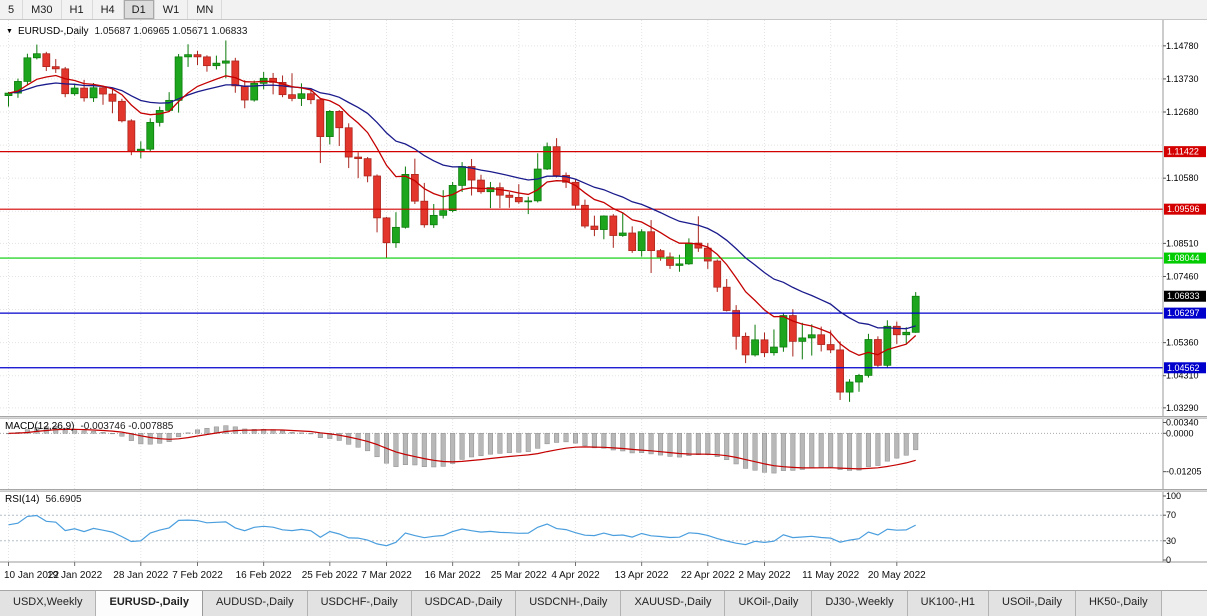 Image resolution: width=1207 pixels, height=616 pixels. Describe the element at coordinates (149, 603) in the screenshot. I see `chart-tab-eurusd-daily: EURUSD-,Daily` at that location.